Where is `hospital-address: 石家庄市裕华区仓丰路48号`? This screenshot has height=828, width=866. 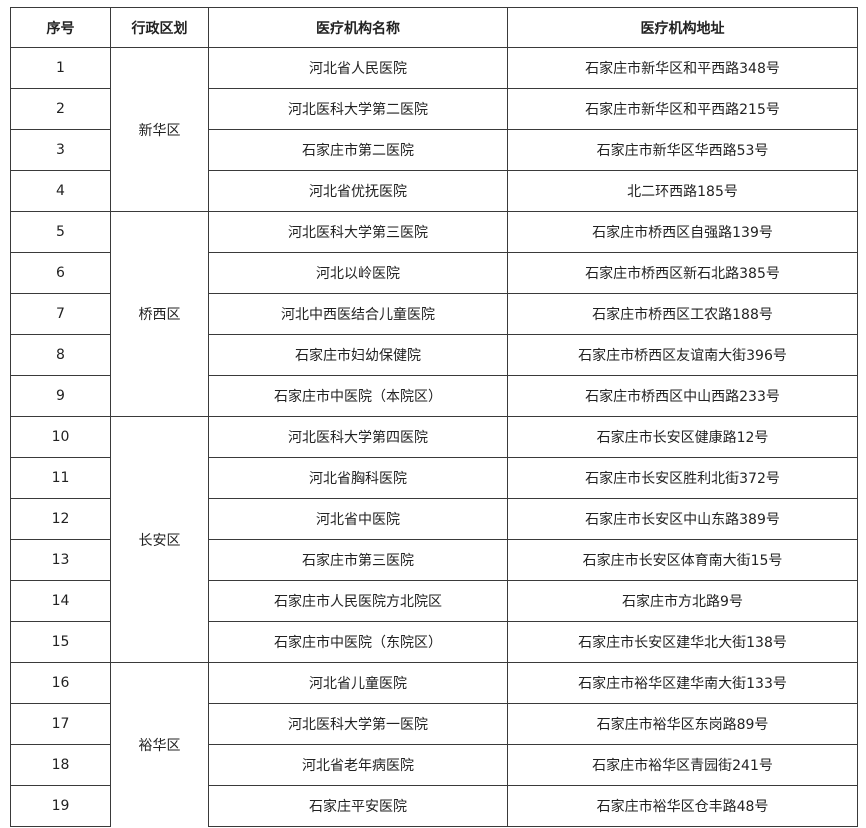 hospital-address: 石家庄市裕华区仓丰路48号 is located at coordinates (682, 806).